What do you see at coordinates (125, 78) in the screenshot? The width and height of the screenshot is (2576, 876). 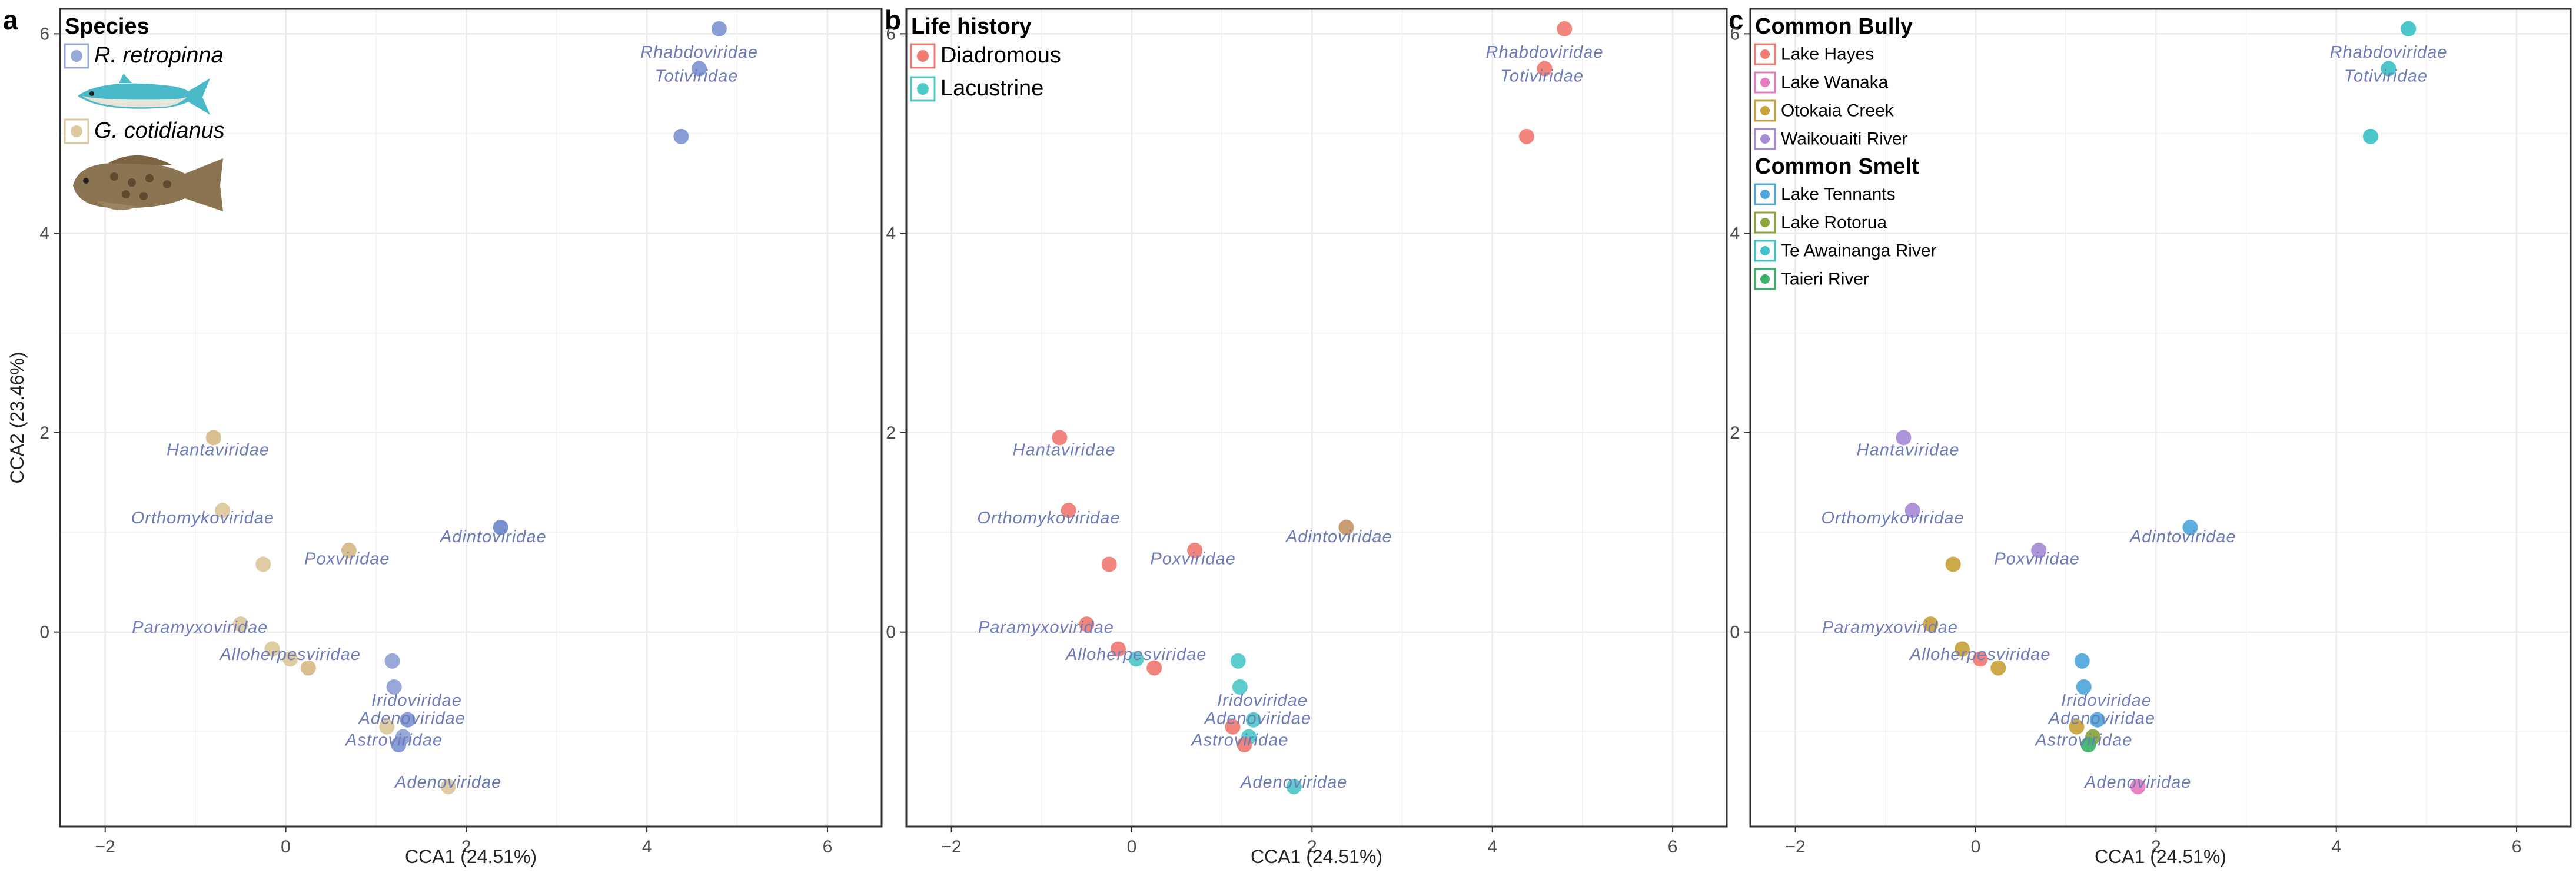 I see `smelt-dorsal-fin` at bounding box center [125, 78].